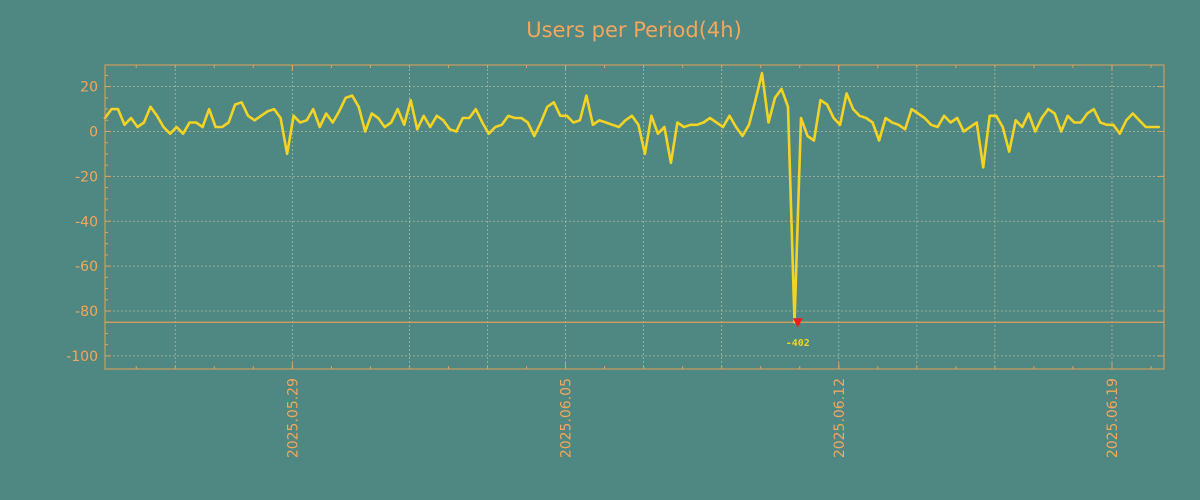  I want to click on x-tick-label: 2025.06.05, so click(567, 418).